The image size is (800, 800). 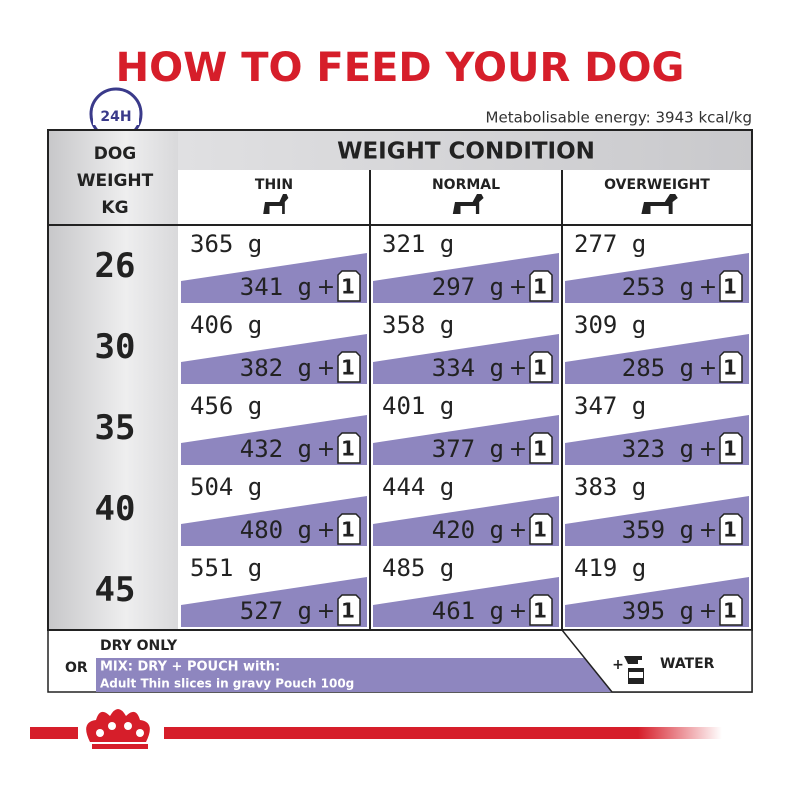 I want to click on dry-amount: 321 g, so click(x=418, y=244).